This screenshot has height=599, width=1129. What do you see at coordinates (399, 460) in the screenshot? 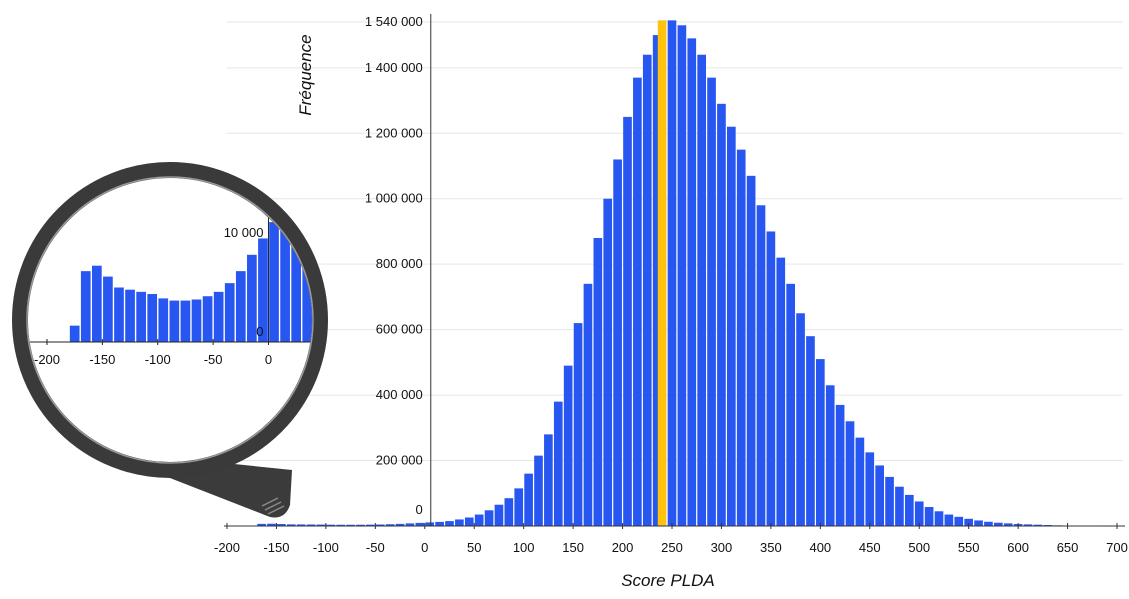
I see `y-tick-label: 200 000` at bounding box center [399, 460].